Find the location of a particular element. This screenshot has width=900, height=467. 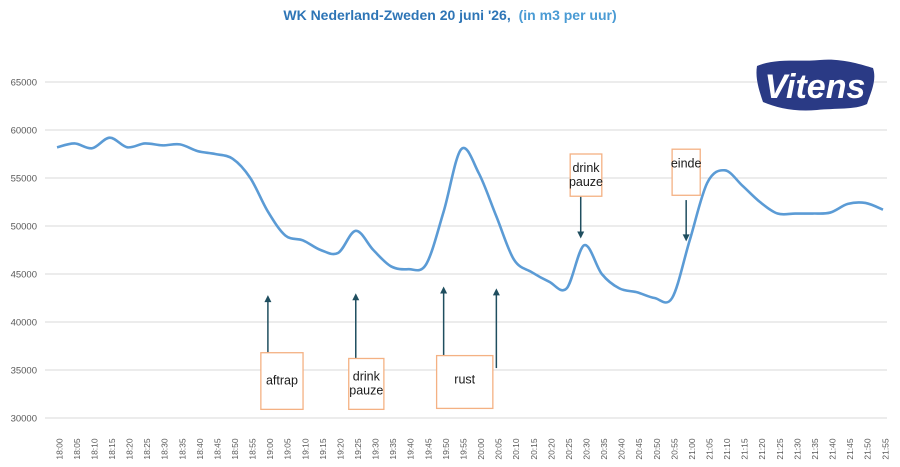

x-tick-label: 20:20 is located at coordinates (551, 449).